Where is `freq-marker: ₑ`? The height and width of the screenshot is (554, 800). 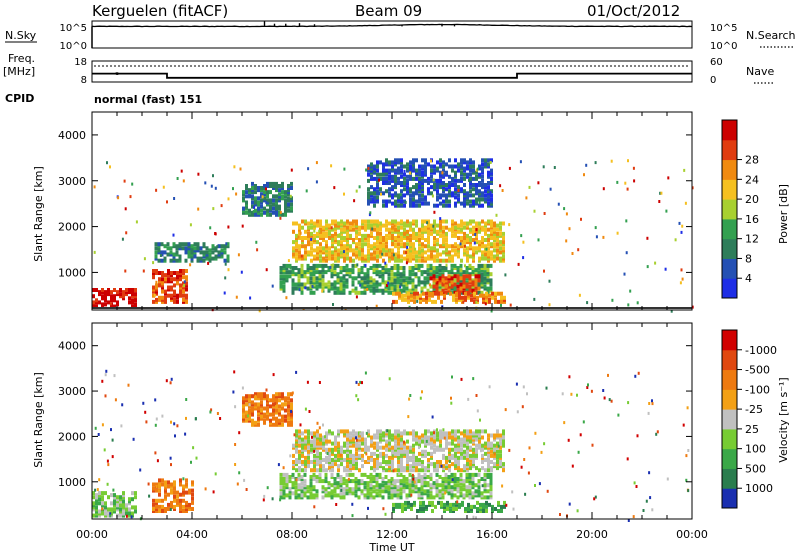
freq-marker: ₑ is located at coordinates (117, 72).